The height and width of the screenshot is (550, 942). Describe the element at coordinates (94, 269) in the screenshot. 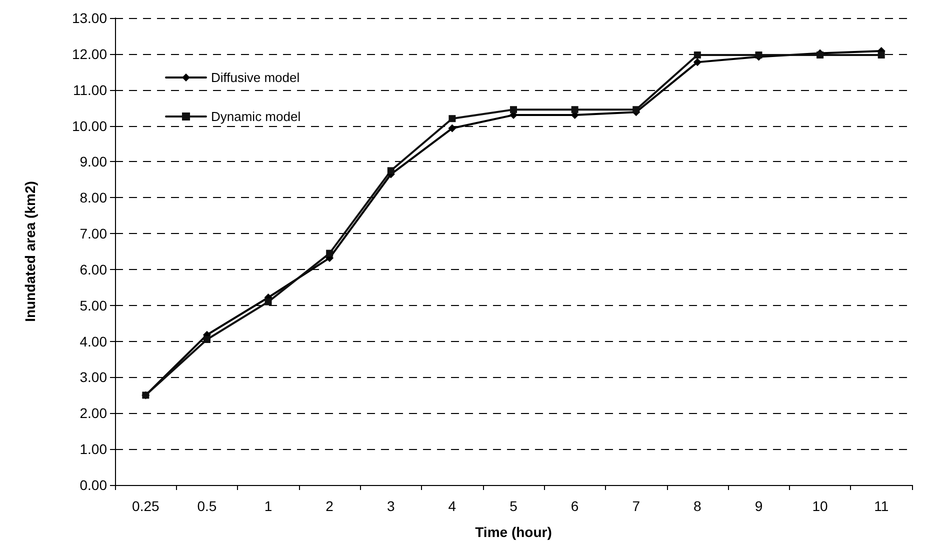

I see `y-tick-label: 6.00` at that location.